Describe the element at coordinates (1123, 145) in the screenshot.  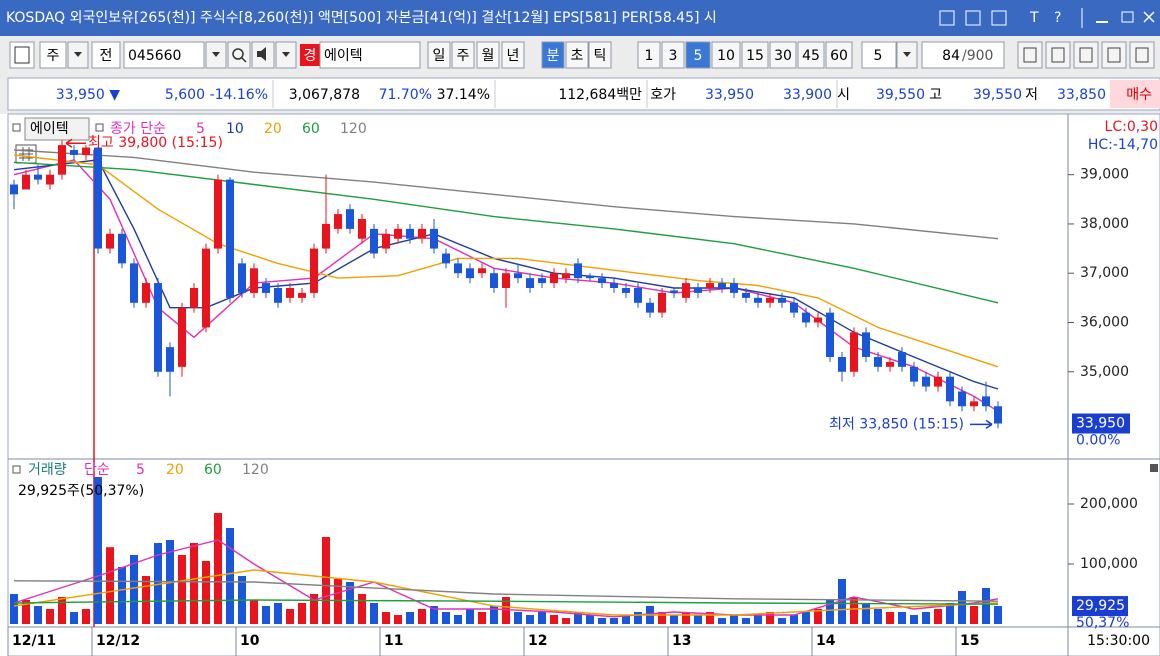
I see `hc-label: HC:-14,70` at that location.